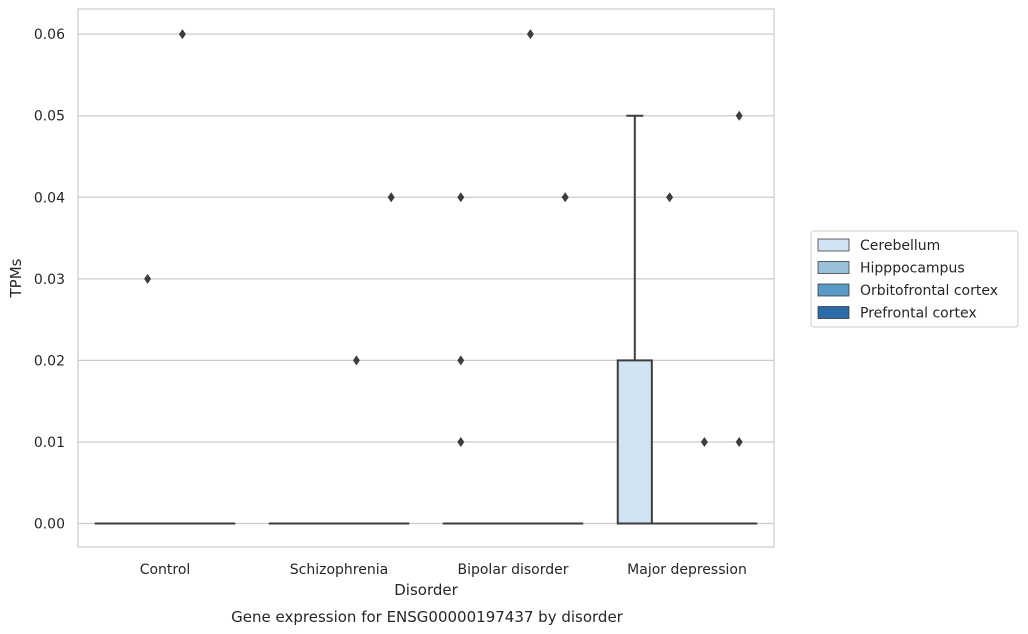 The image size is (1028, 634). What do you see at coordinates (912, 269) in the screenshot?
I see `legend-label: Hipppocampus` at bounding box center [912, 269].